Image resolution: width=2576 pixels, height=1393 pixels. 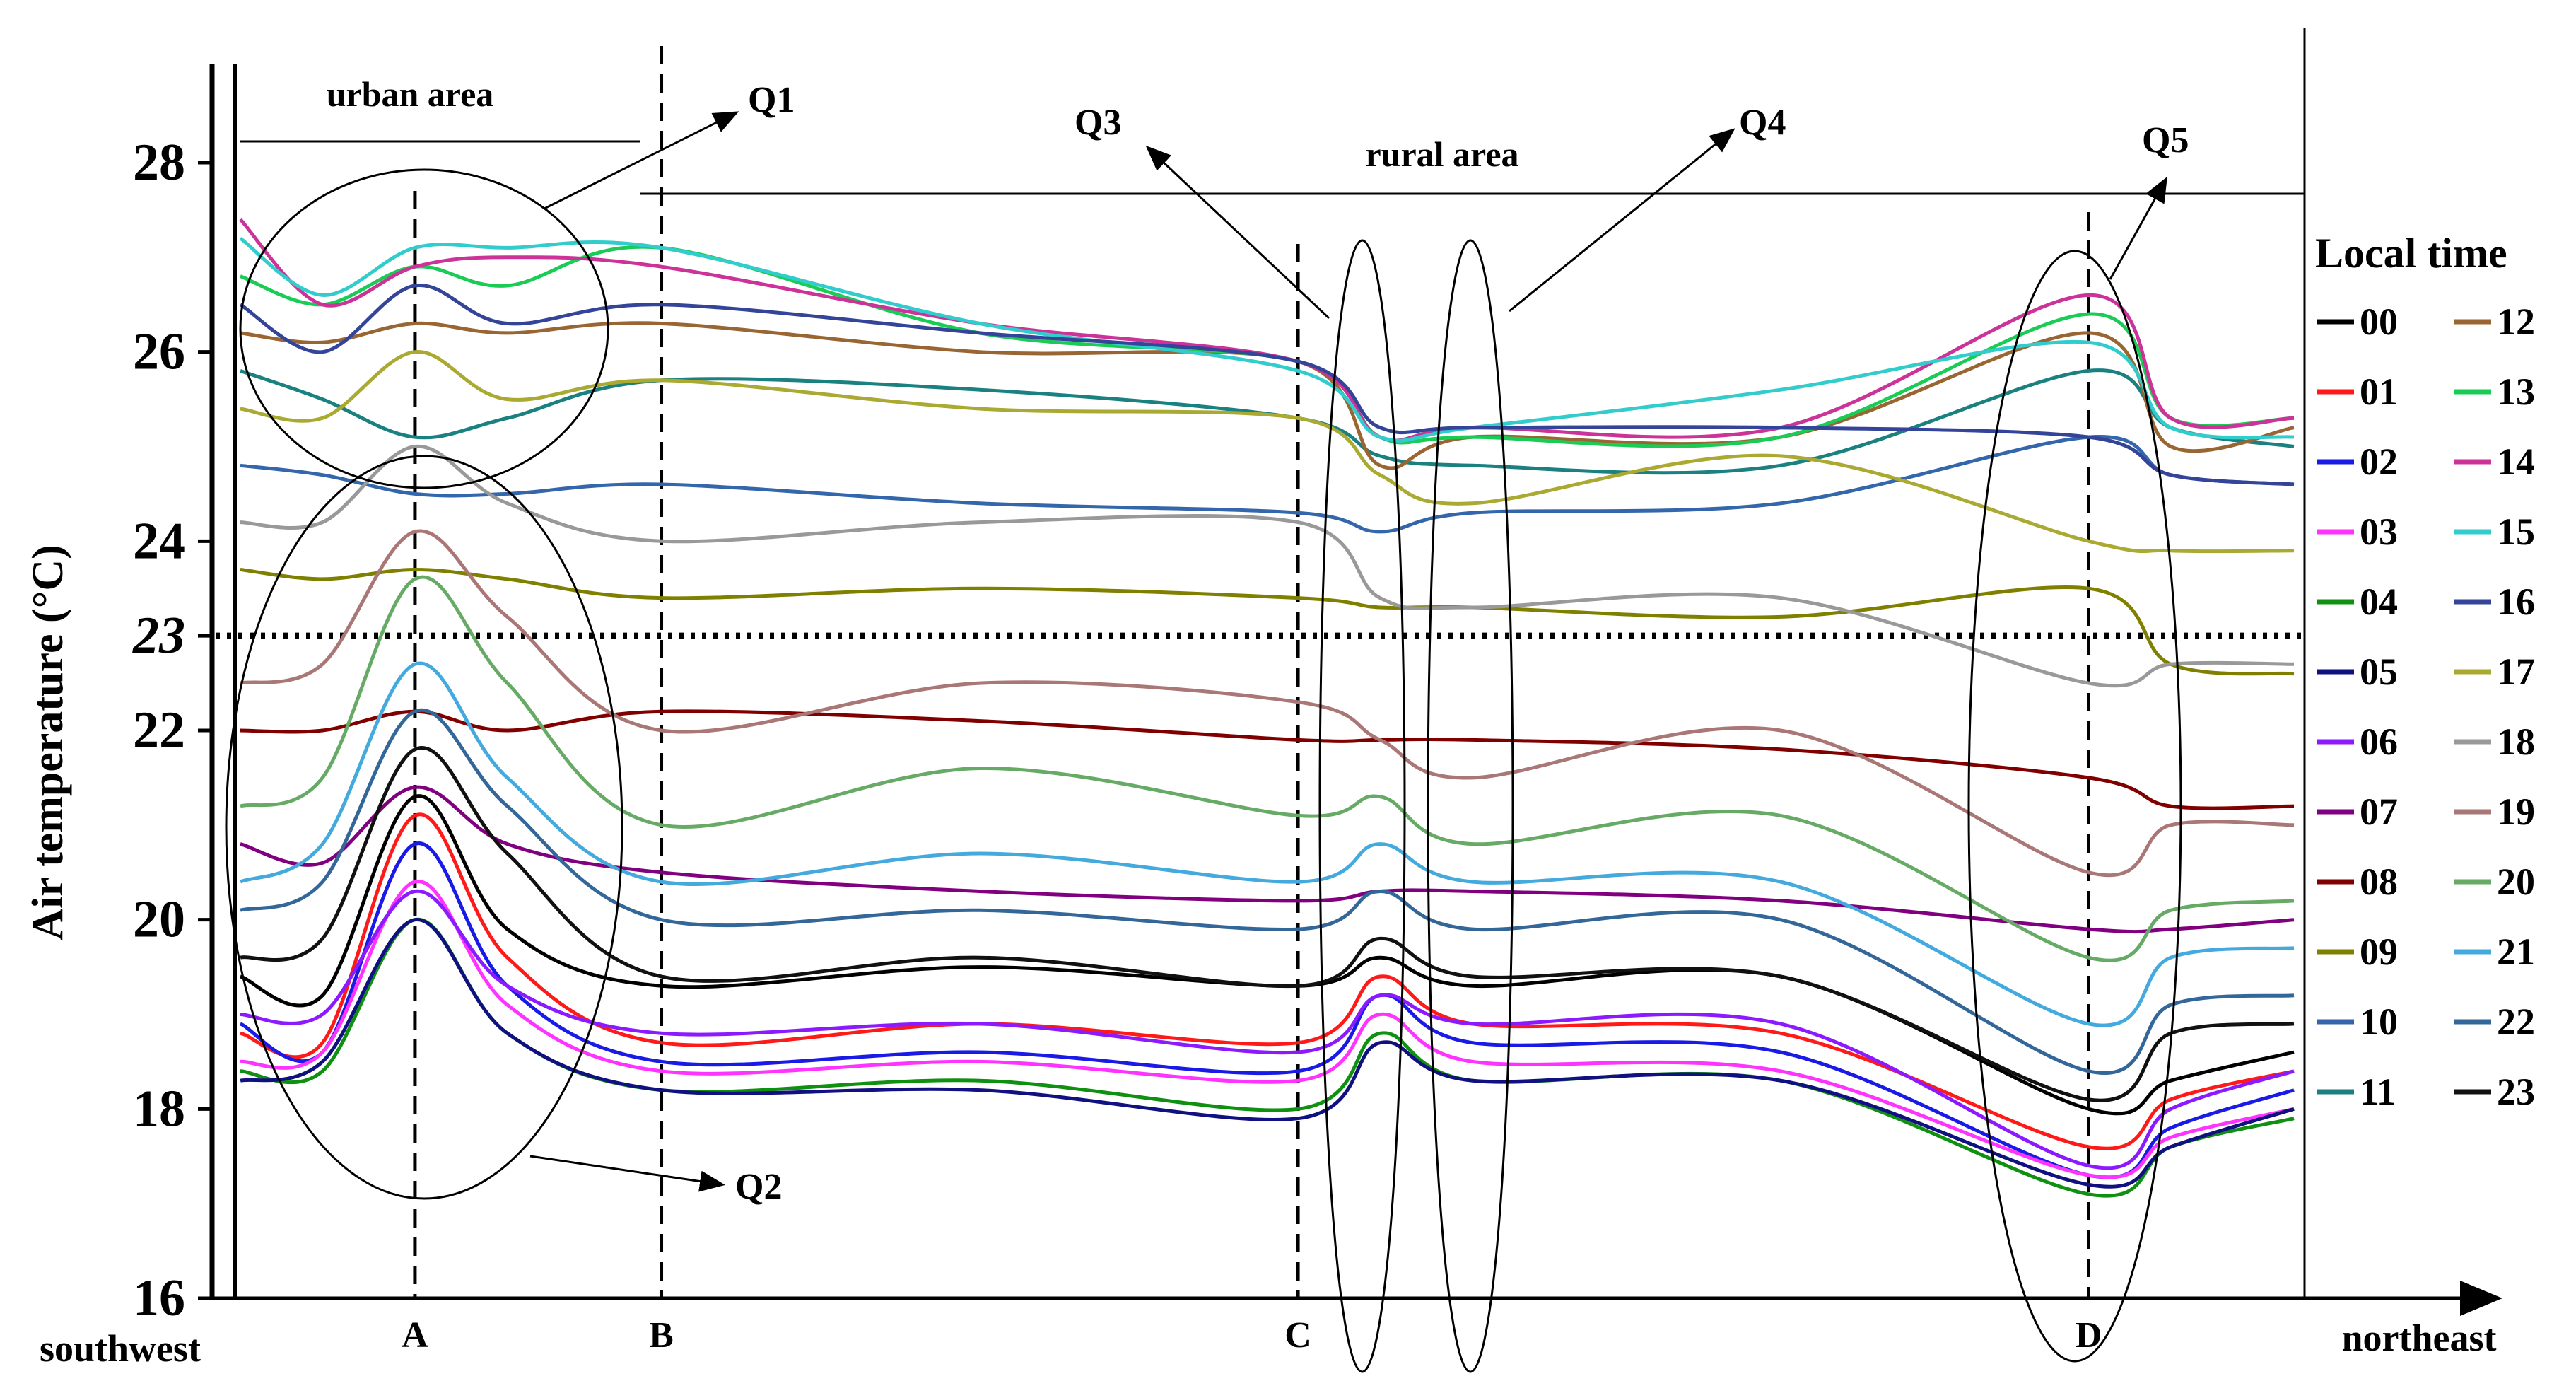 I want to click on q2-ellipse, so click(x=424, y=827).